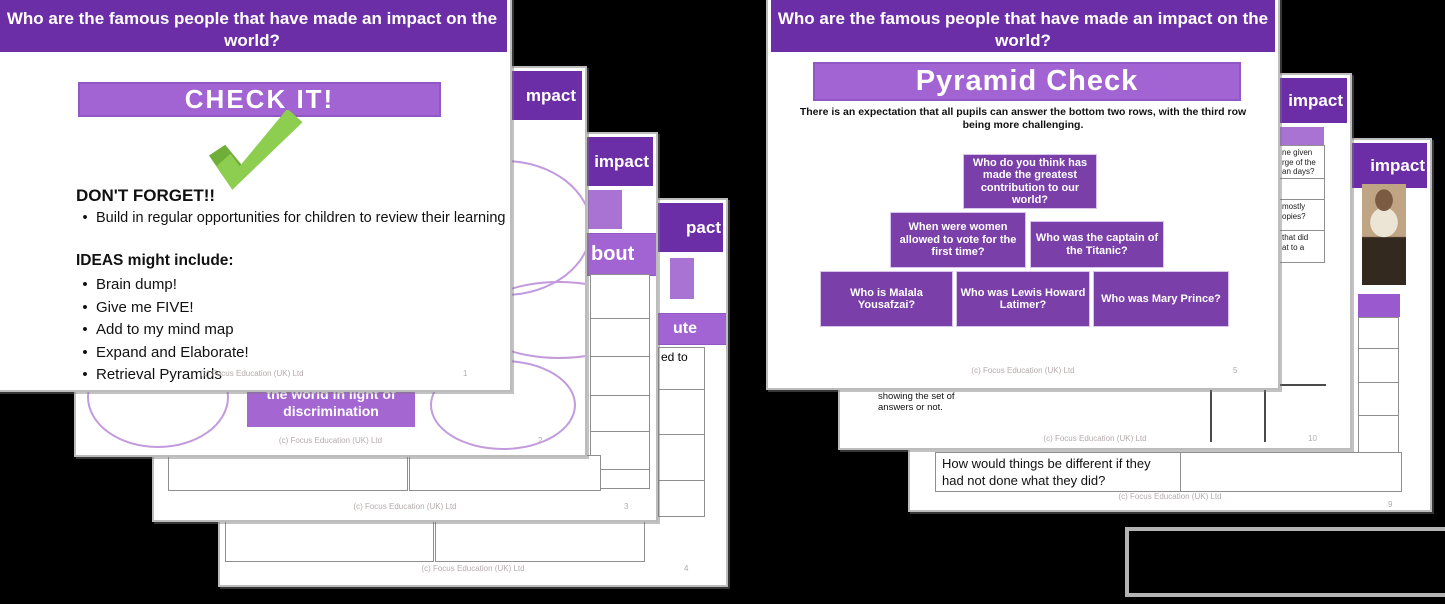 Image resolution: width=1445 pixels, height=604 pixels. I want to click on slide3-title-fragment: impact, so click(621, 161).